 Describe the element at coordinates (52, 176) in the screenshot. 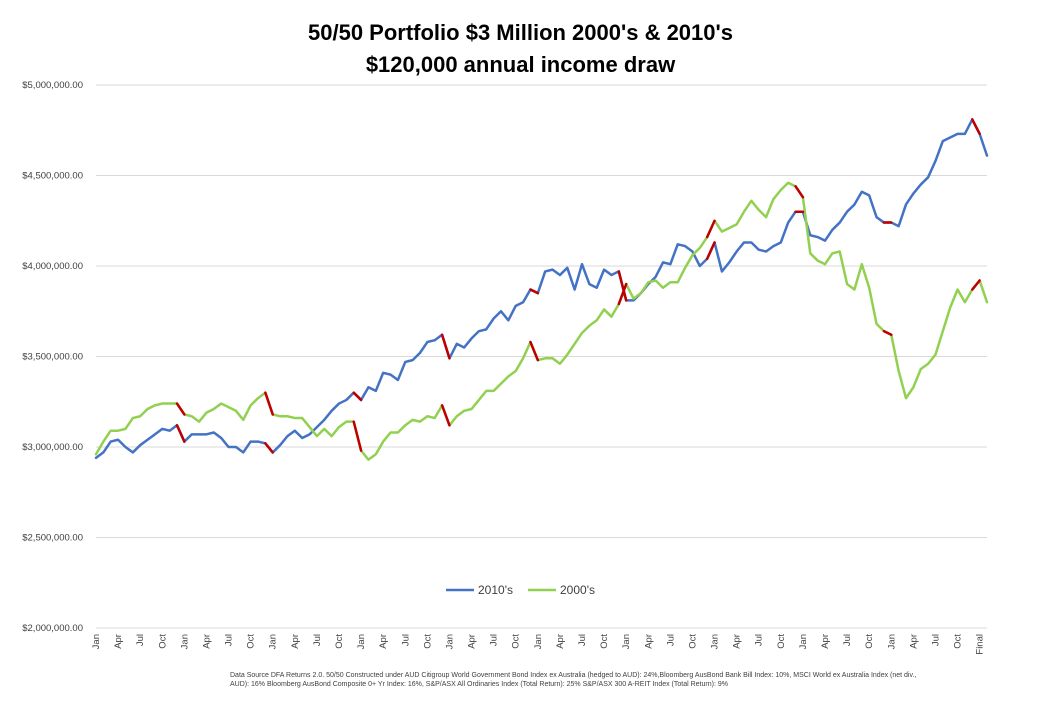

I see `y-tick-label: $4,500,000.00` at that location.